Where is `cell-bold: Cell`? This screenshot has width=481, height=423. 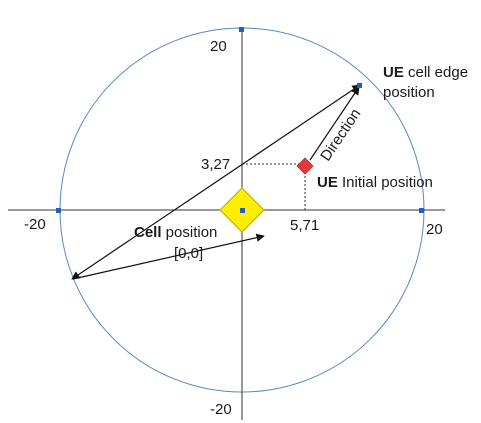
cell-bold: Cell is located at coordinates (148, 232).